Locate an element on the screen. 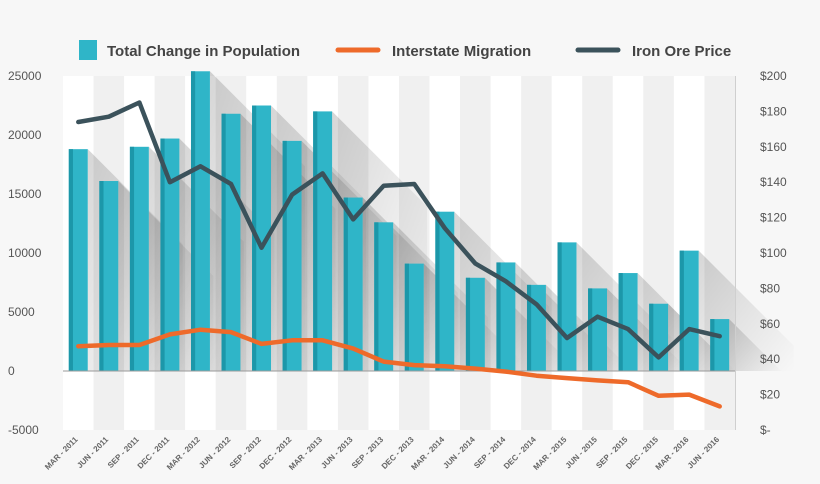 The image size is (820, 484). x-tick-label: JUN - 2013 is located at coordinates (337, 453).